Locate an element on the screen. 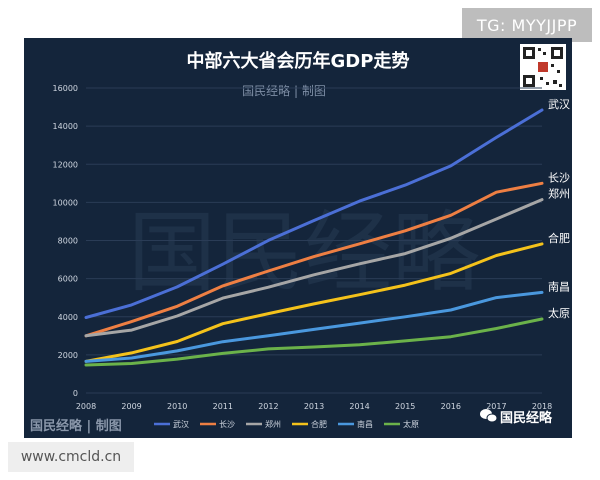 The width and height of the screenshot is (600, 480). x-tick-label: 2014 is located at coordinates (359, 406).